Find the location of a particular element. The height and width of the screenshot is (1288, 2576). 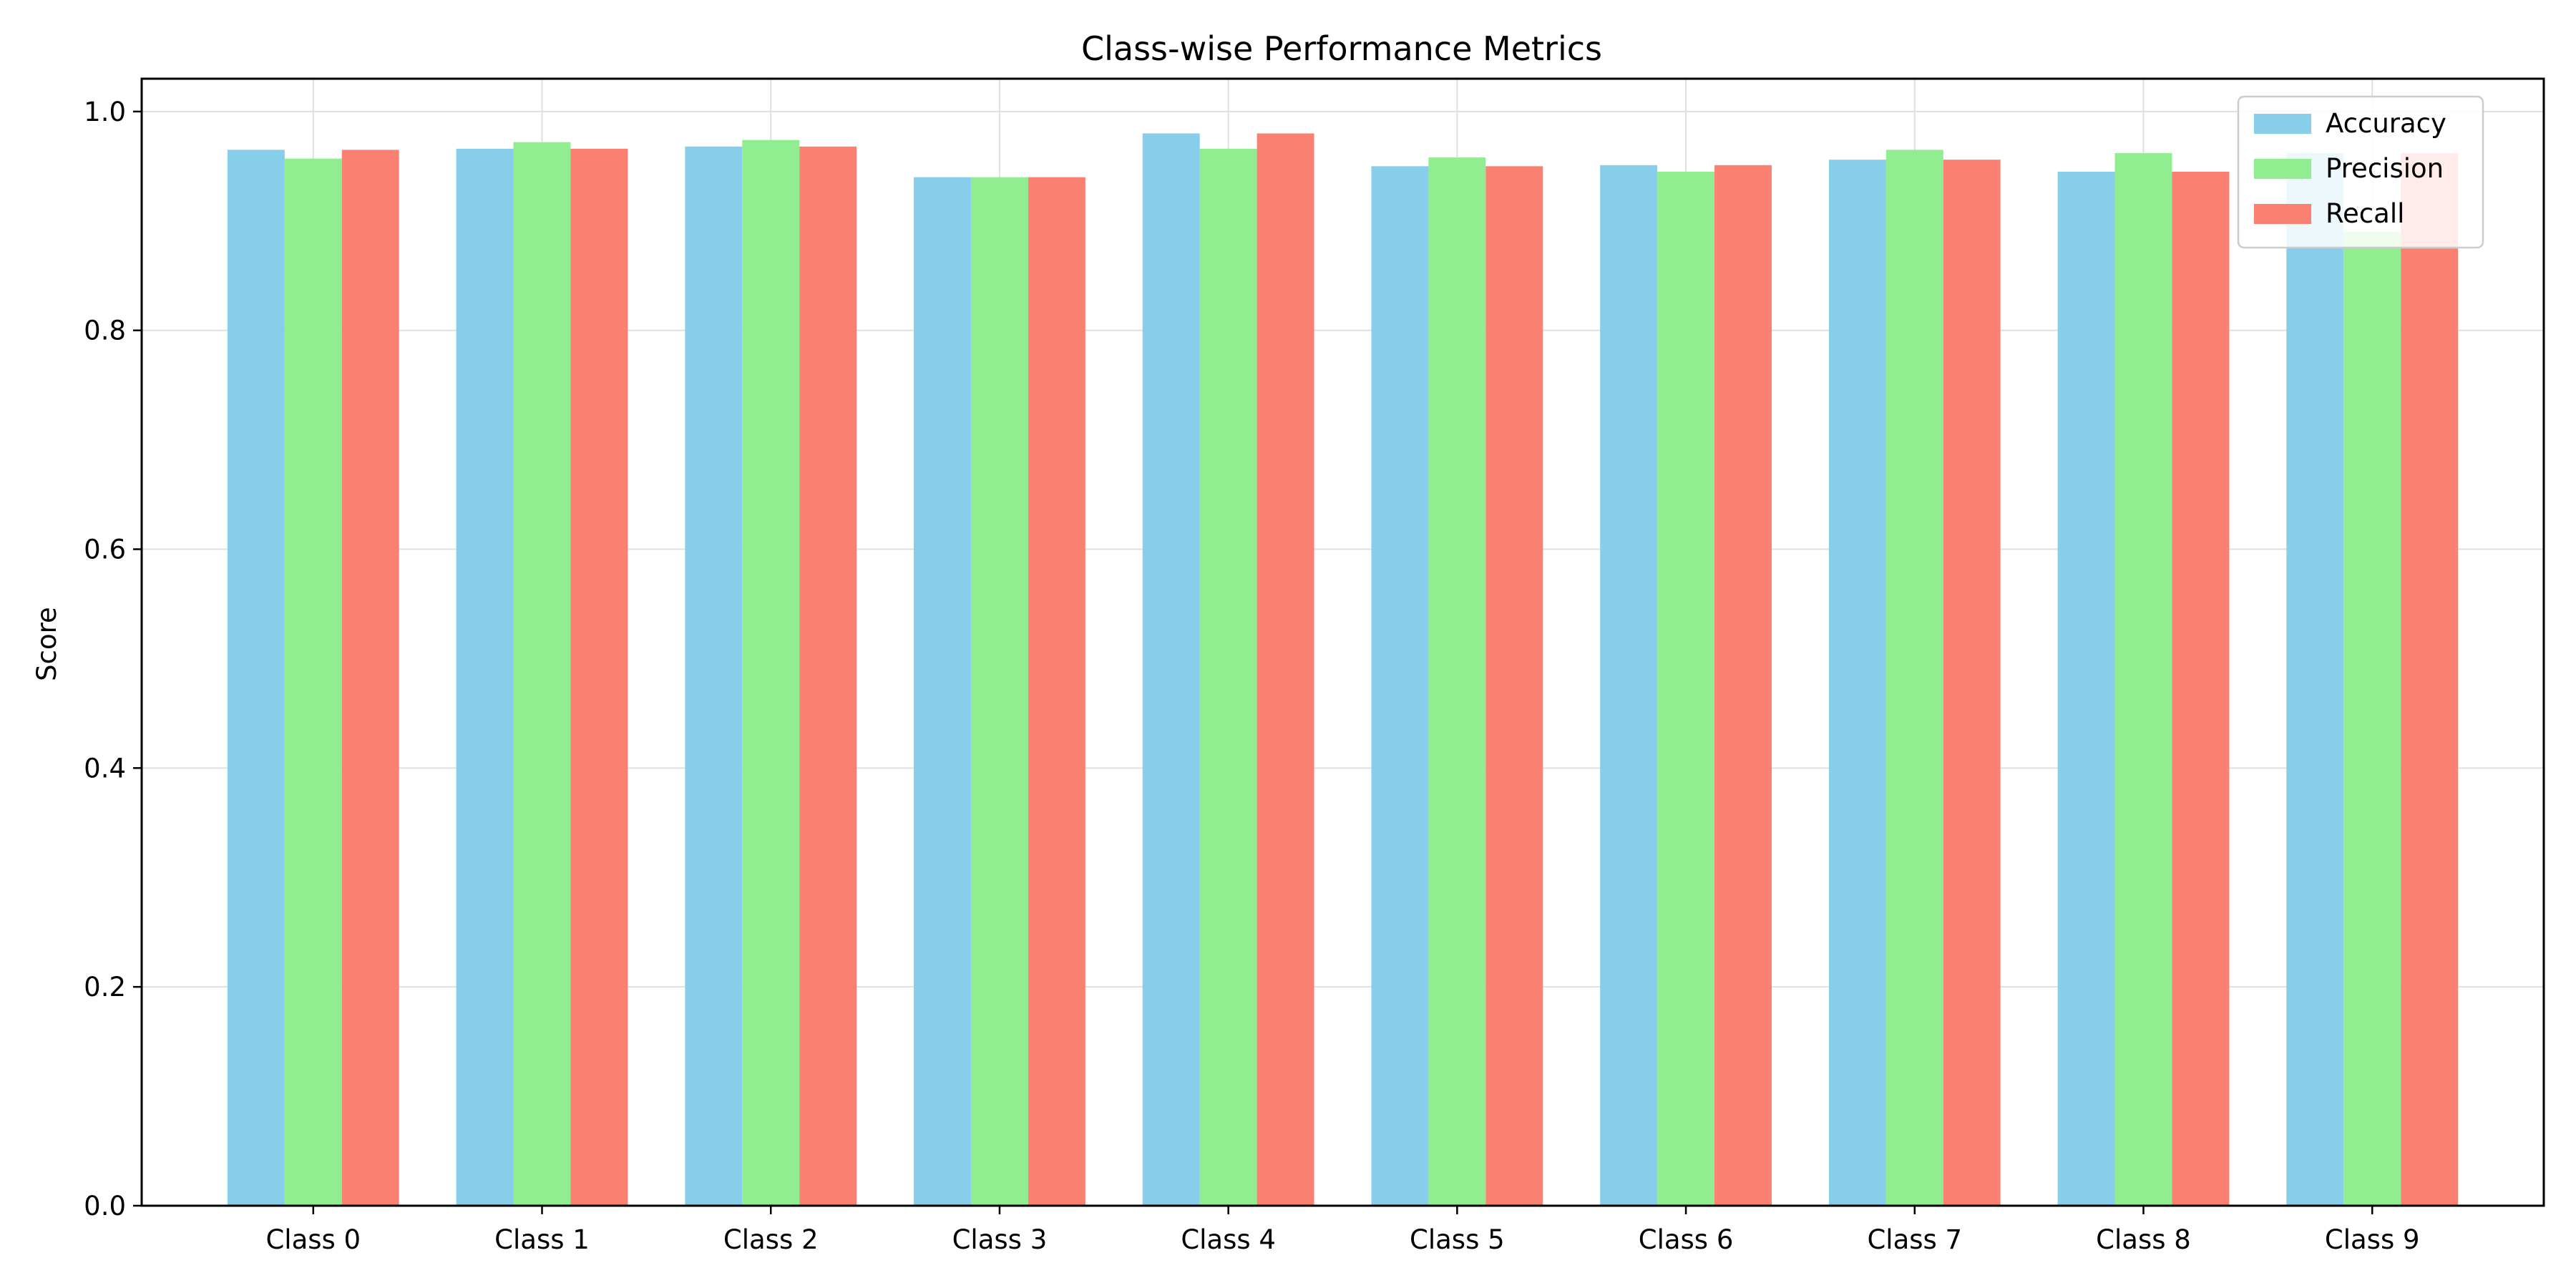

legend: Accuracy Precision Recall is located at coordinates (2360, 172).